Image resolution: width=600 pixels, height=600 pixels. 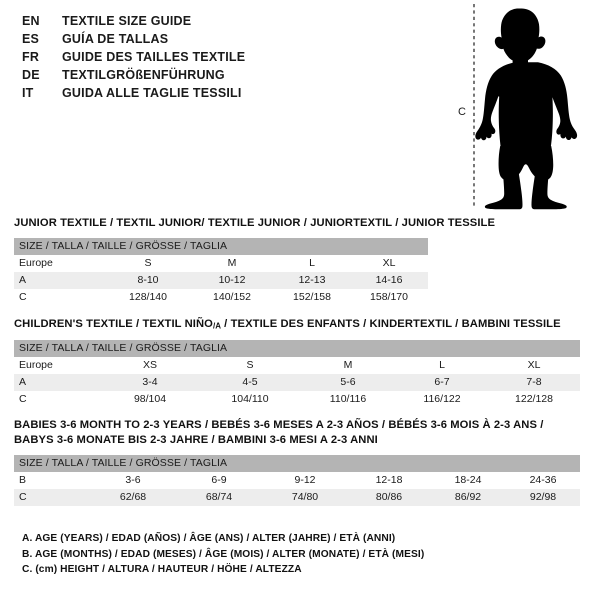 What do you see at coordinates (312, 280) in the screenshot?
I see `row-cell: 12-13` at bounding box center [312, 280].